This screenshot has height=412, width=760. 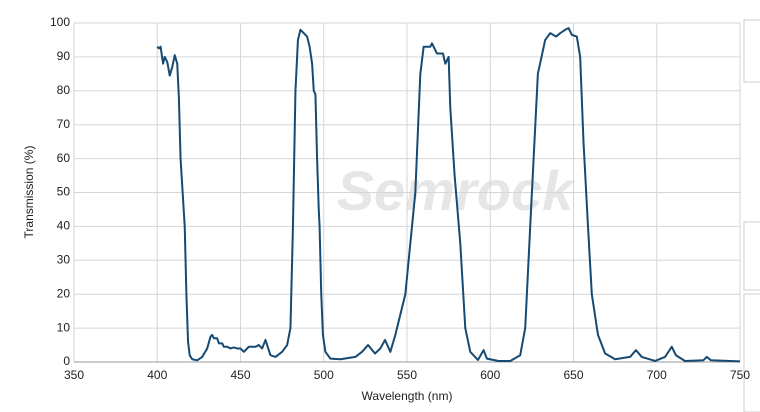 What do you see at coordinates (407, 375) in the screenshot?
I see `x-tick-label: 550` at bounding box center [407, 375].